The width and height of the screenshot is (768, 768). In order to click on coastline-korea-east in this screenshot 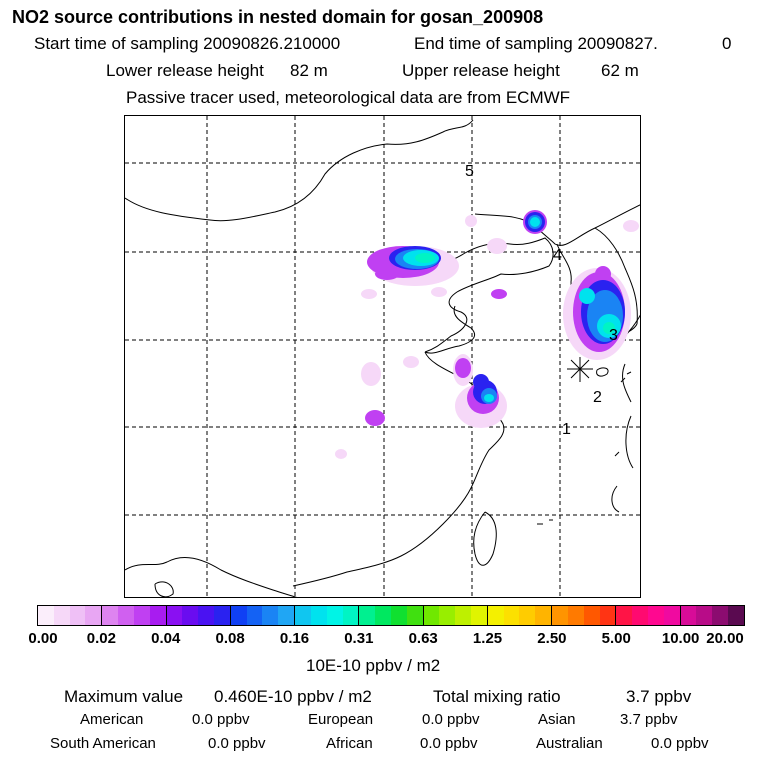, I will do `click(616, 276)`.